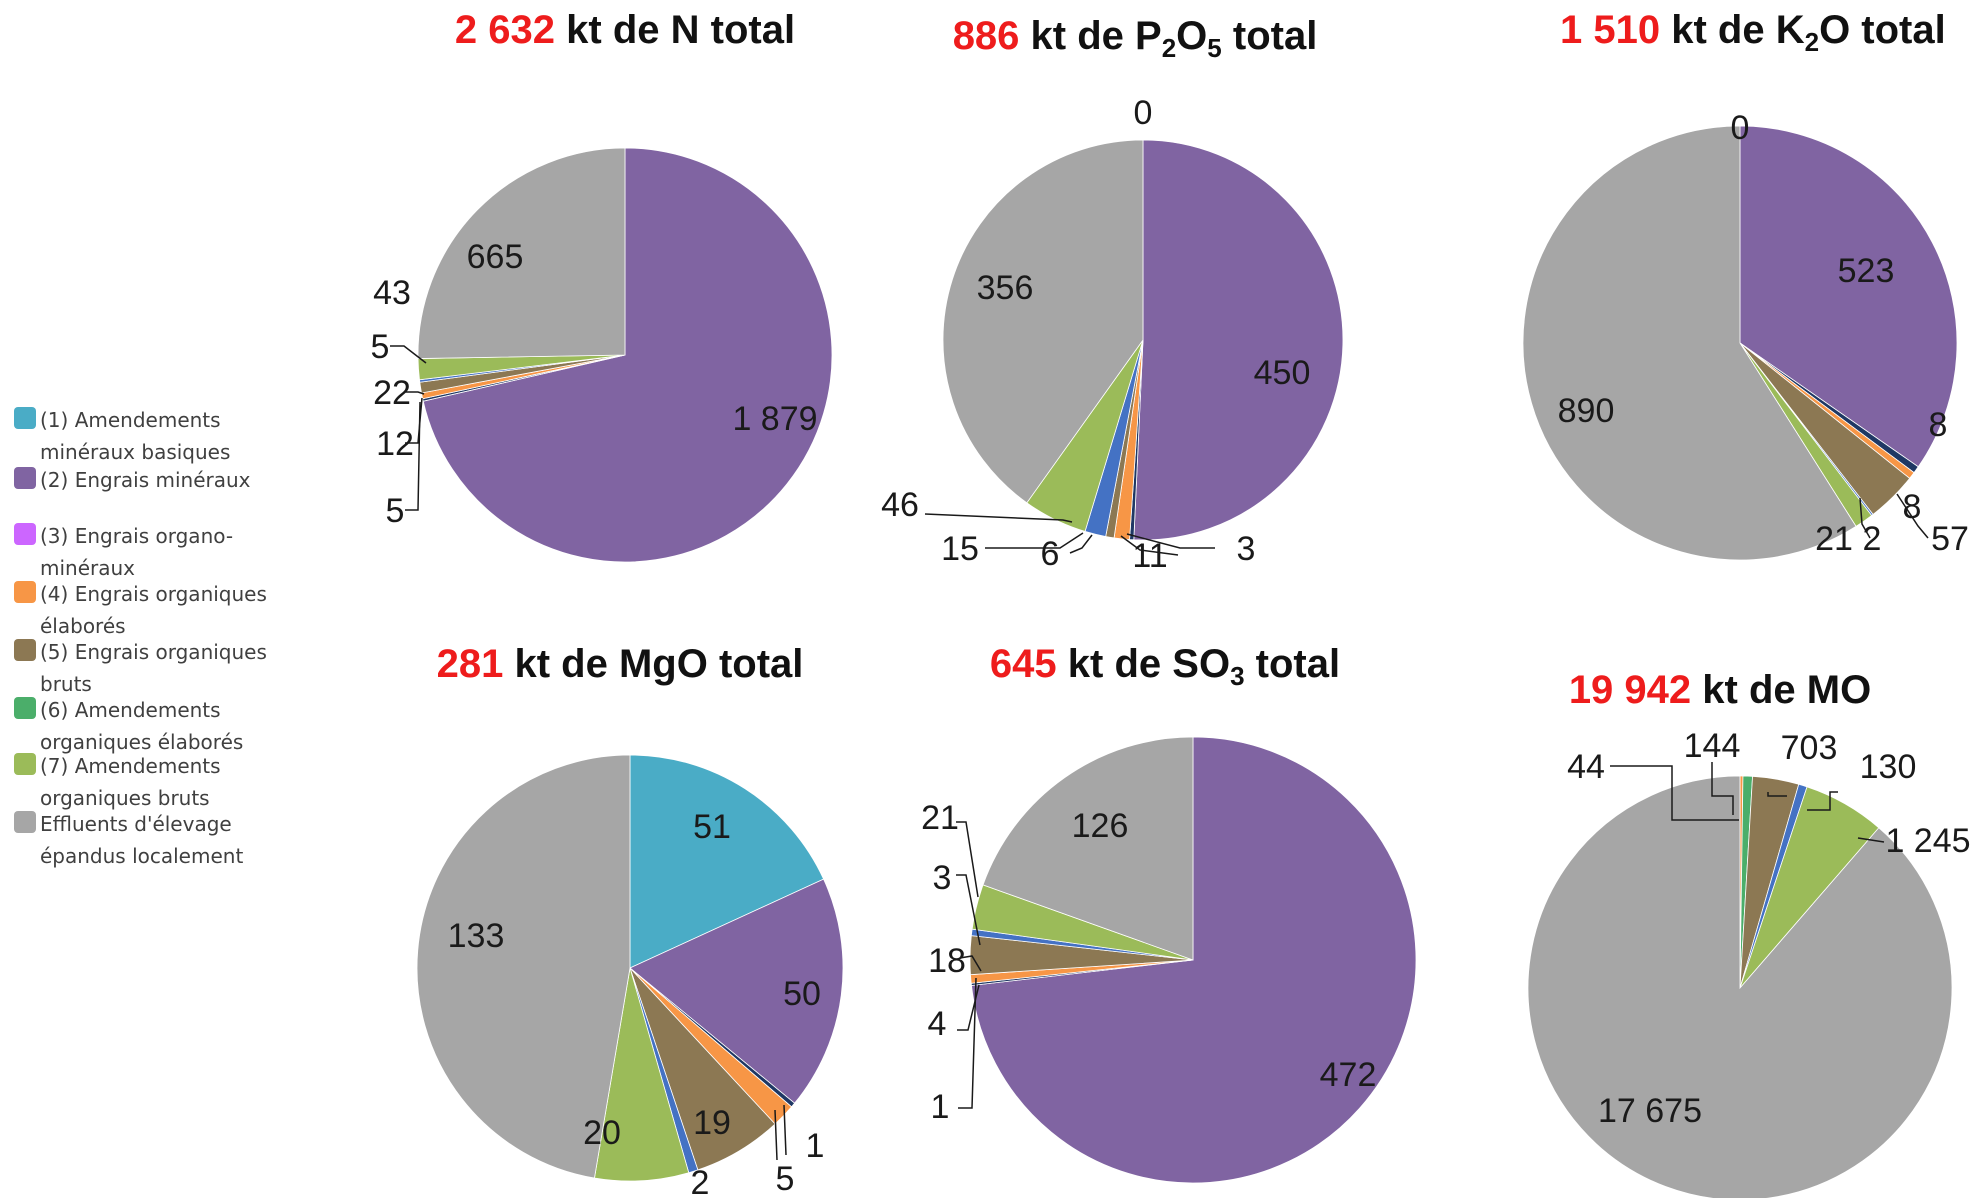  I want to click on title-total-value: 19 942, so click(1630, 690).